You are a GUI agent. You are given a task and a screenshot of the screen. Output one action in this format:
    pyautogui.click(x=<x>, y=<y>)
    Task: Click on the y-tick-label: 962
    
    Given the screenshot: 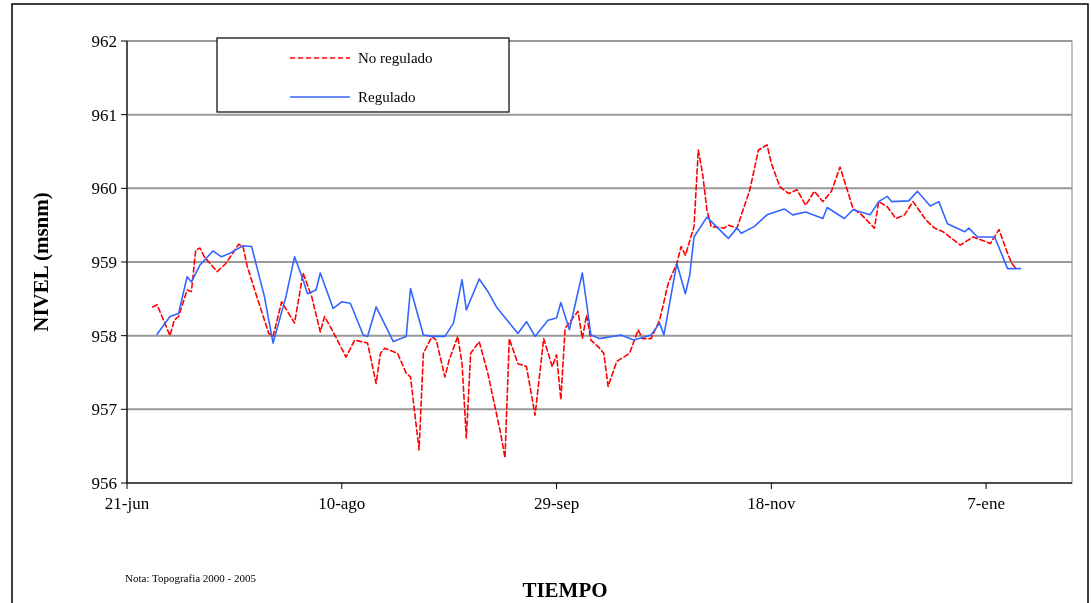 What is the action you would take?
    pyautogui.click(x=104, y=41)
    